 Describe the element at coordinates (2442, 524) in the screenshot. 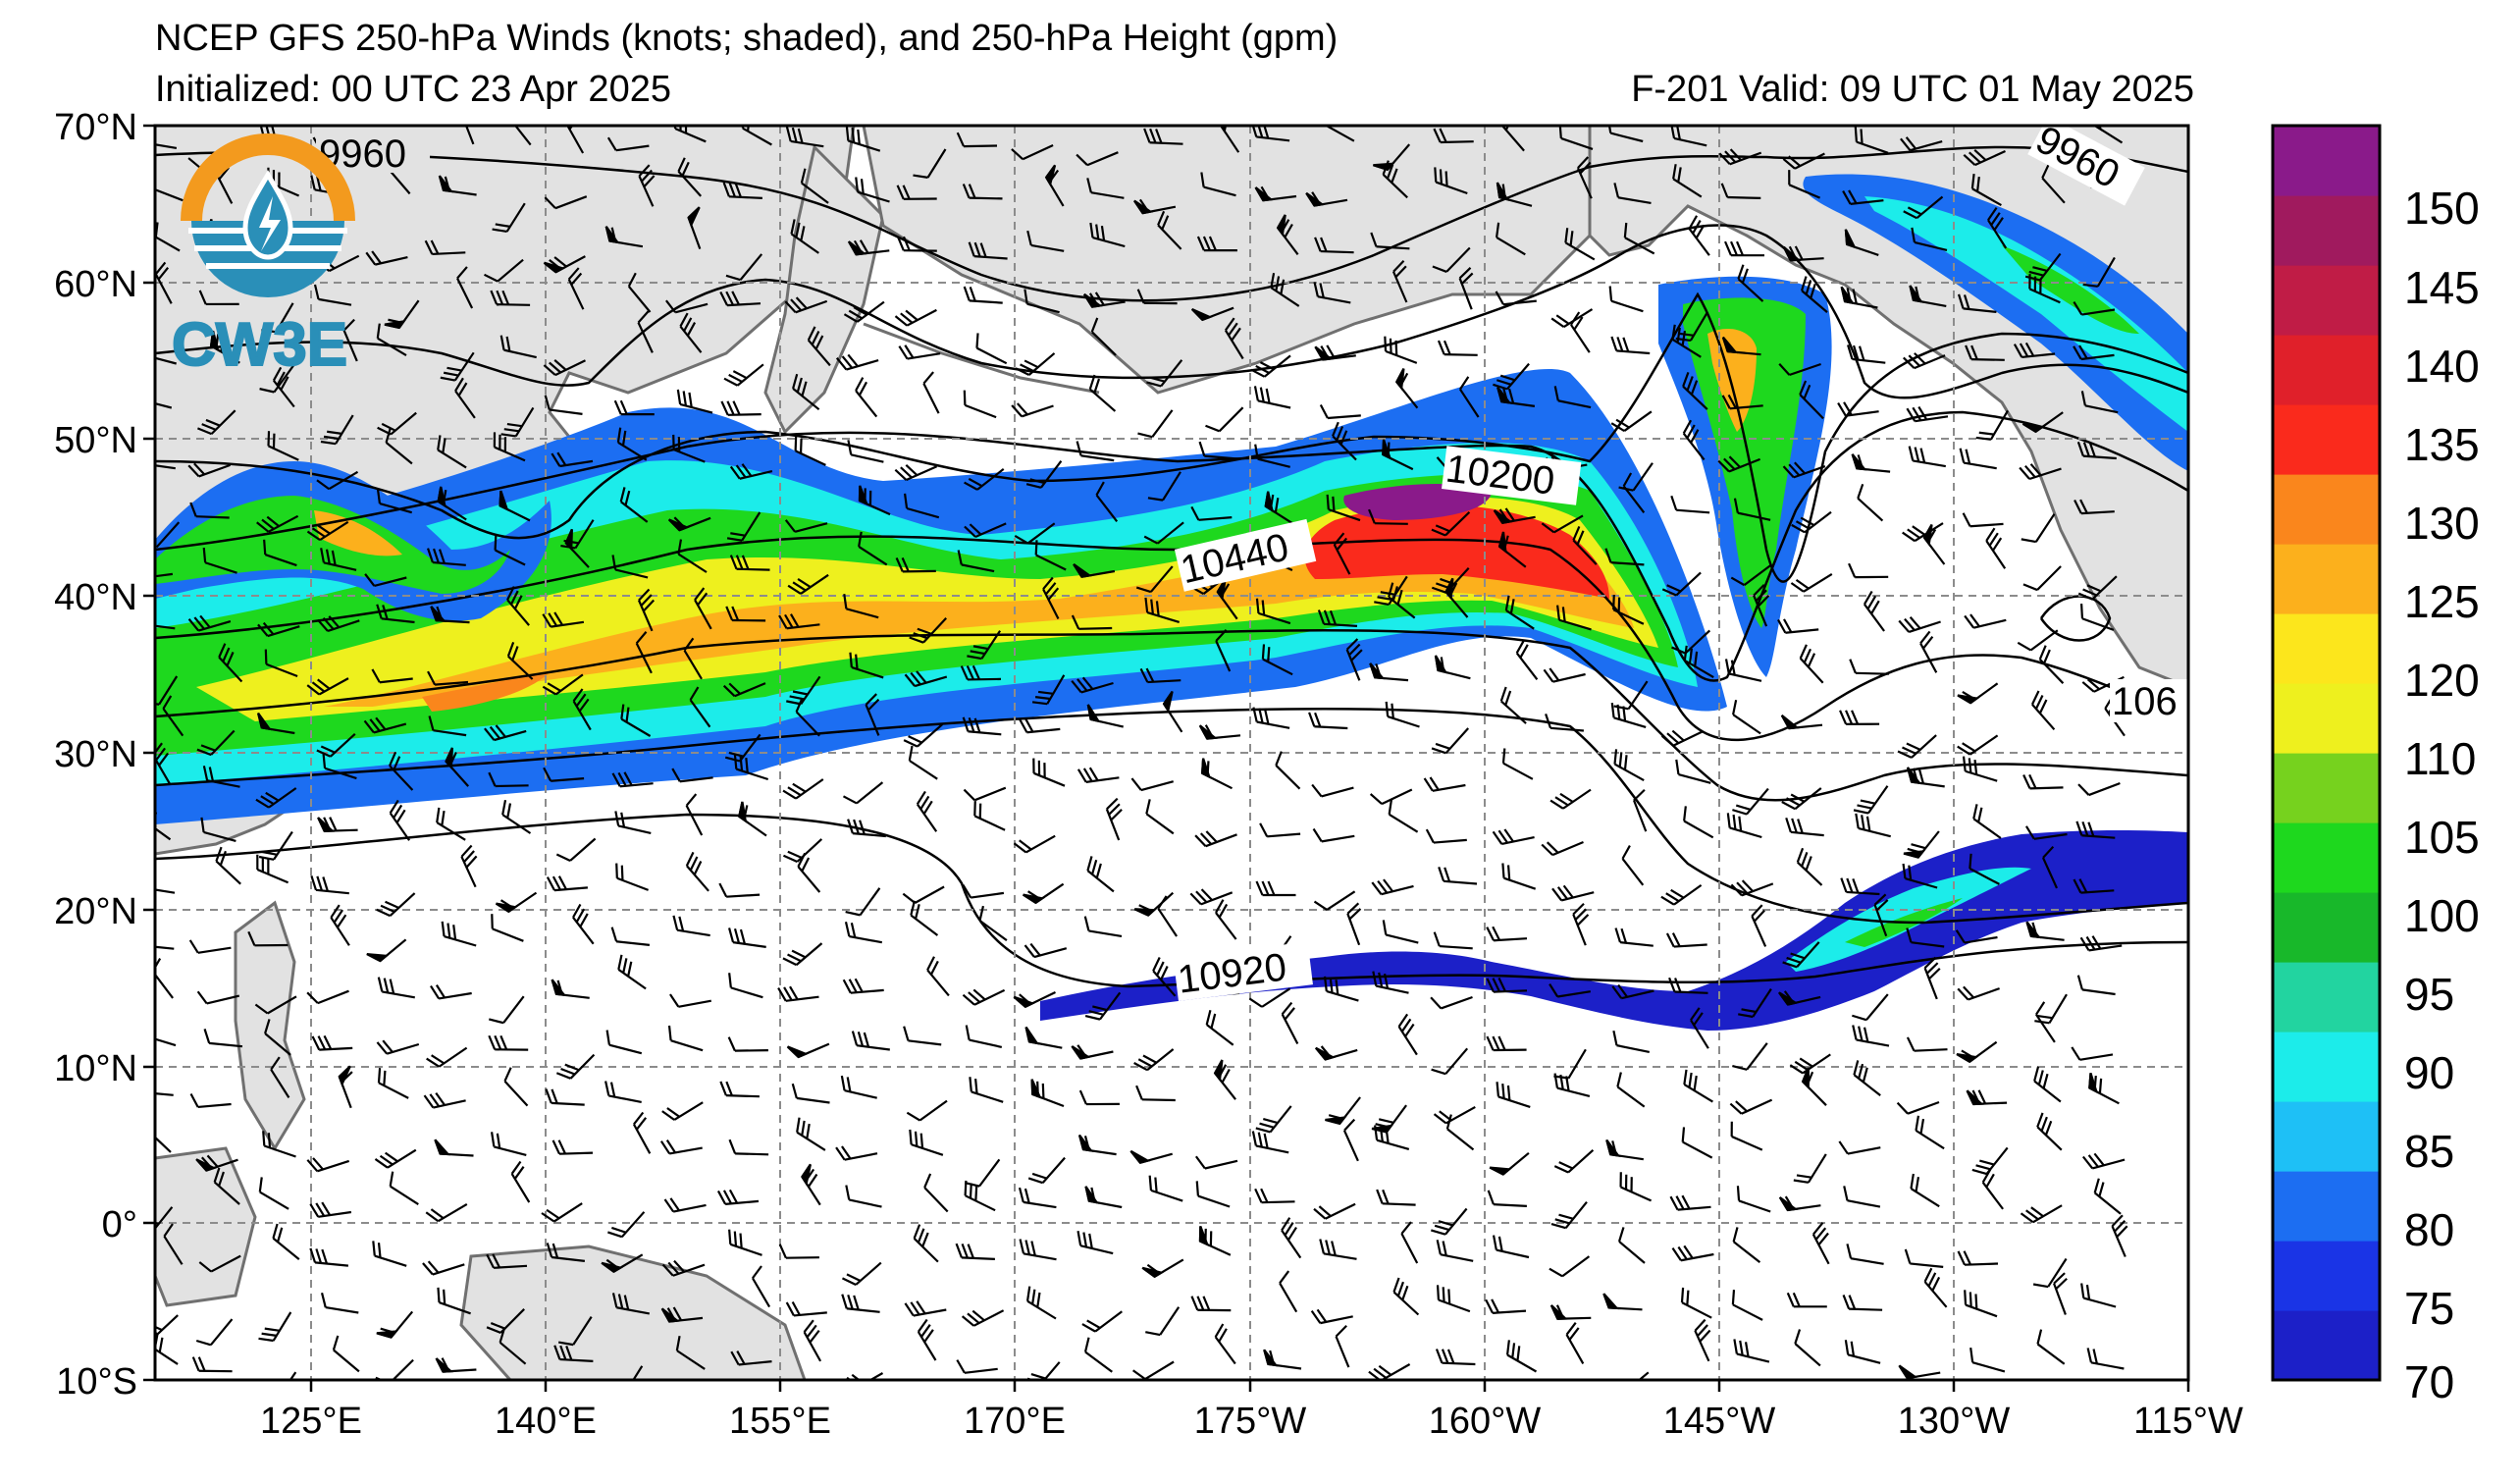

I see `colorbar-label: 130` at that location.